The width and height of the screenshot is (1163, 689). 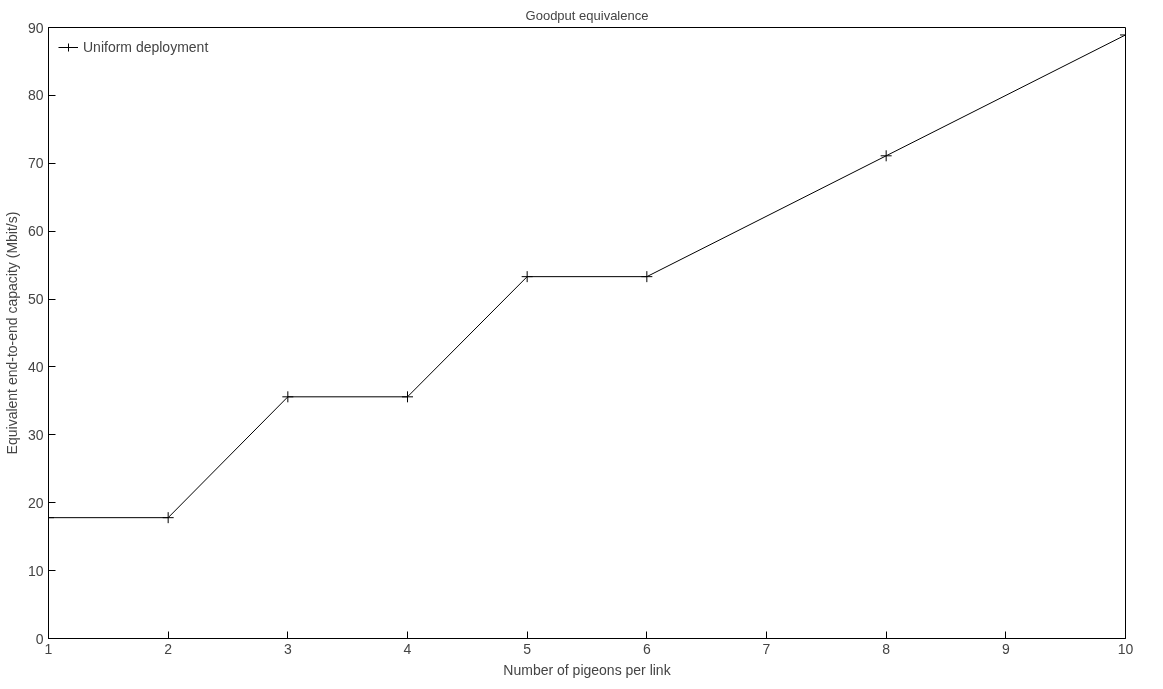 What do you see at coordinates (48, 648) in the screenshot?
I see `x-tick-label: 1` at bounding box center [48, 648].